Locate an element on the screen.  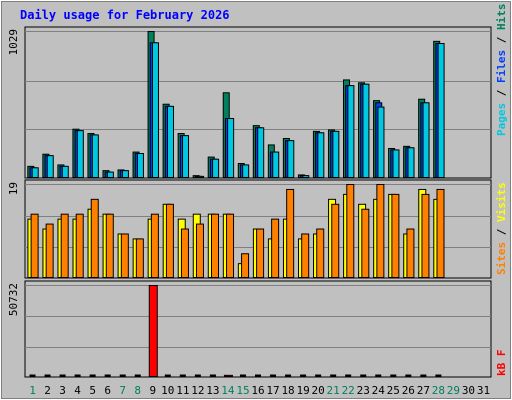
legend-bottom: kB F is located at coordinates (501, 363).